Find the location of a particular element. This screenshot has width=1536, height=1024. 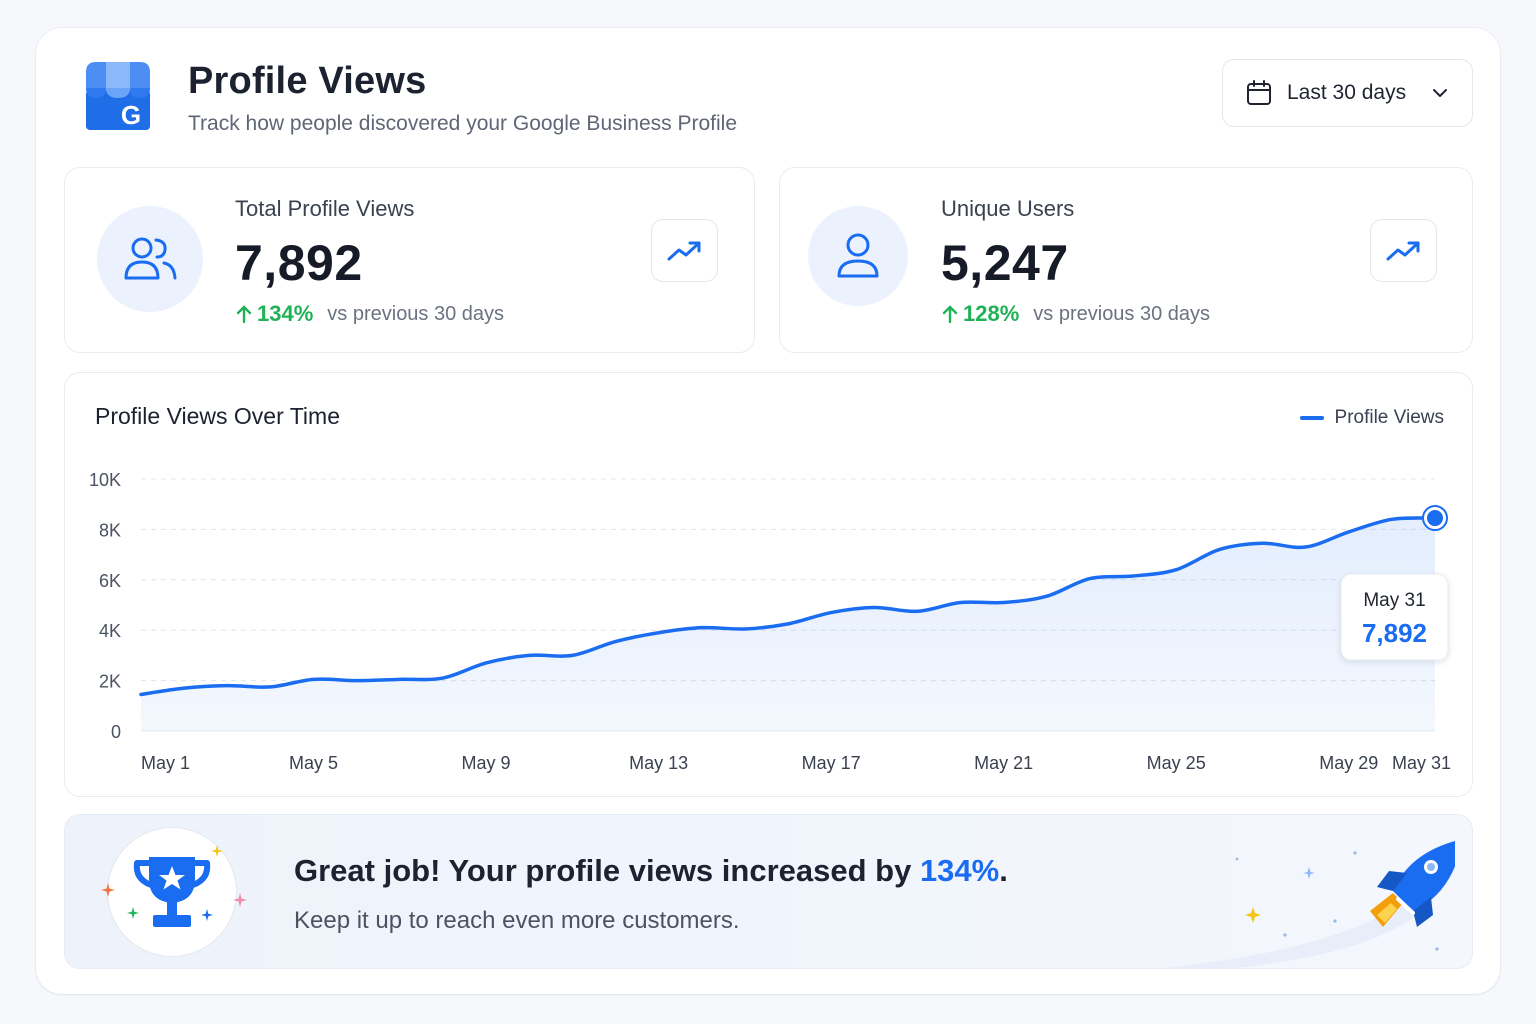

users-icon-circle is located at coordinates (150, 259).